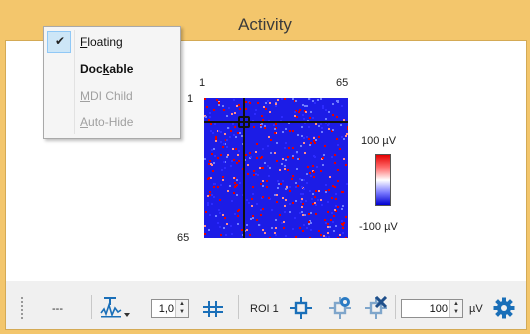  Describe the element at coordinates (127, 311) in the screenshot. I see `dropdown-arrow-icon` at that location.